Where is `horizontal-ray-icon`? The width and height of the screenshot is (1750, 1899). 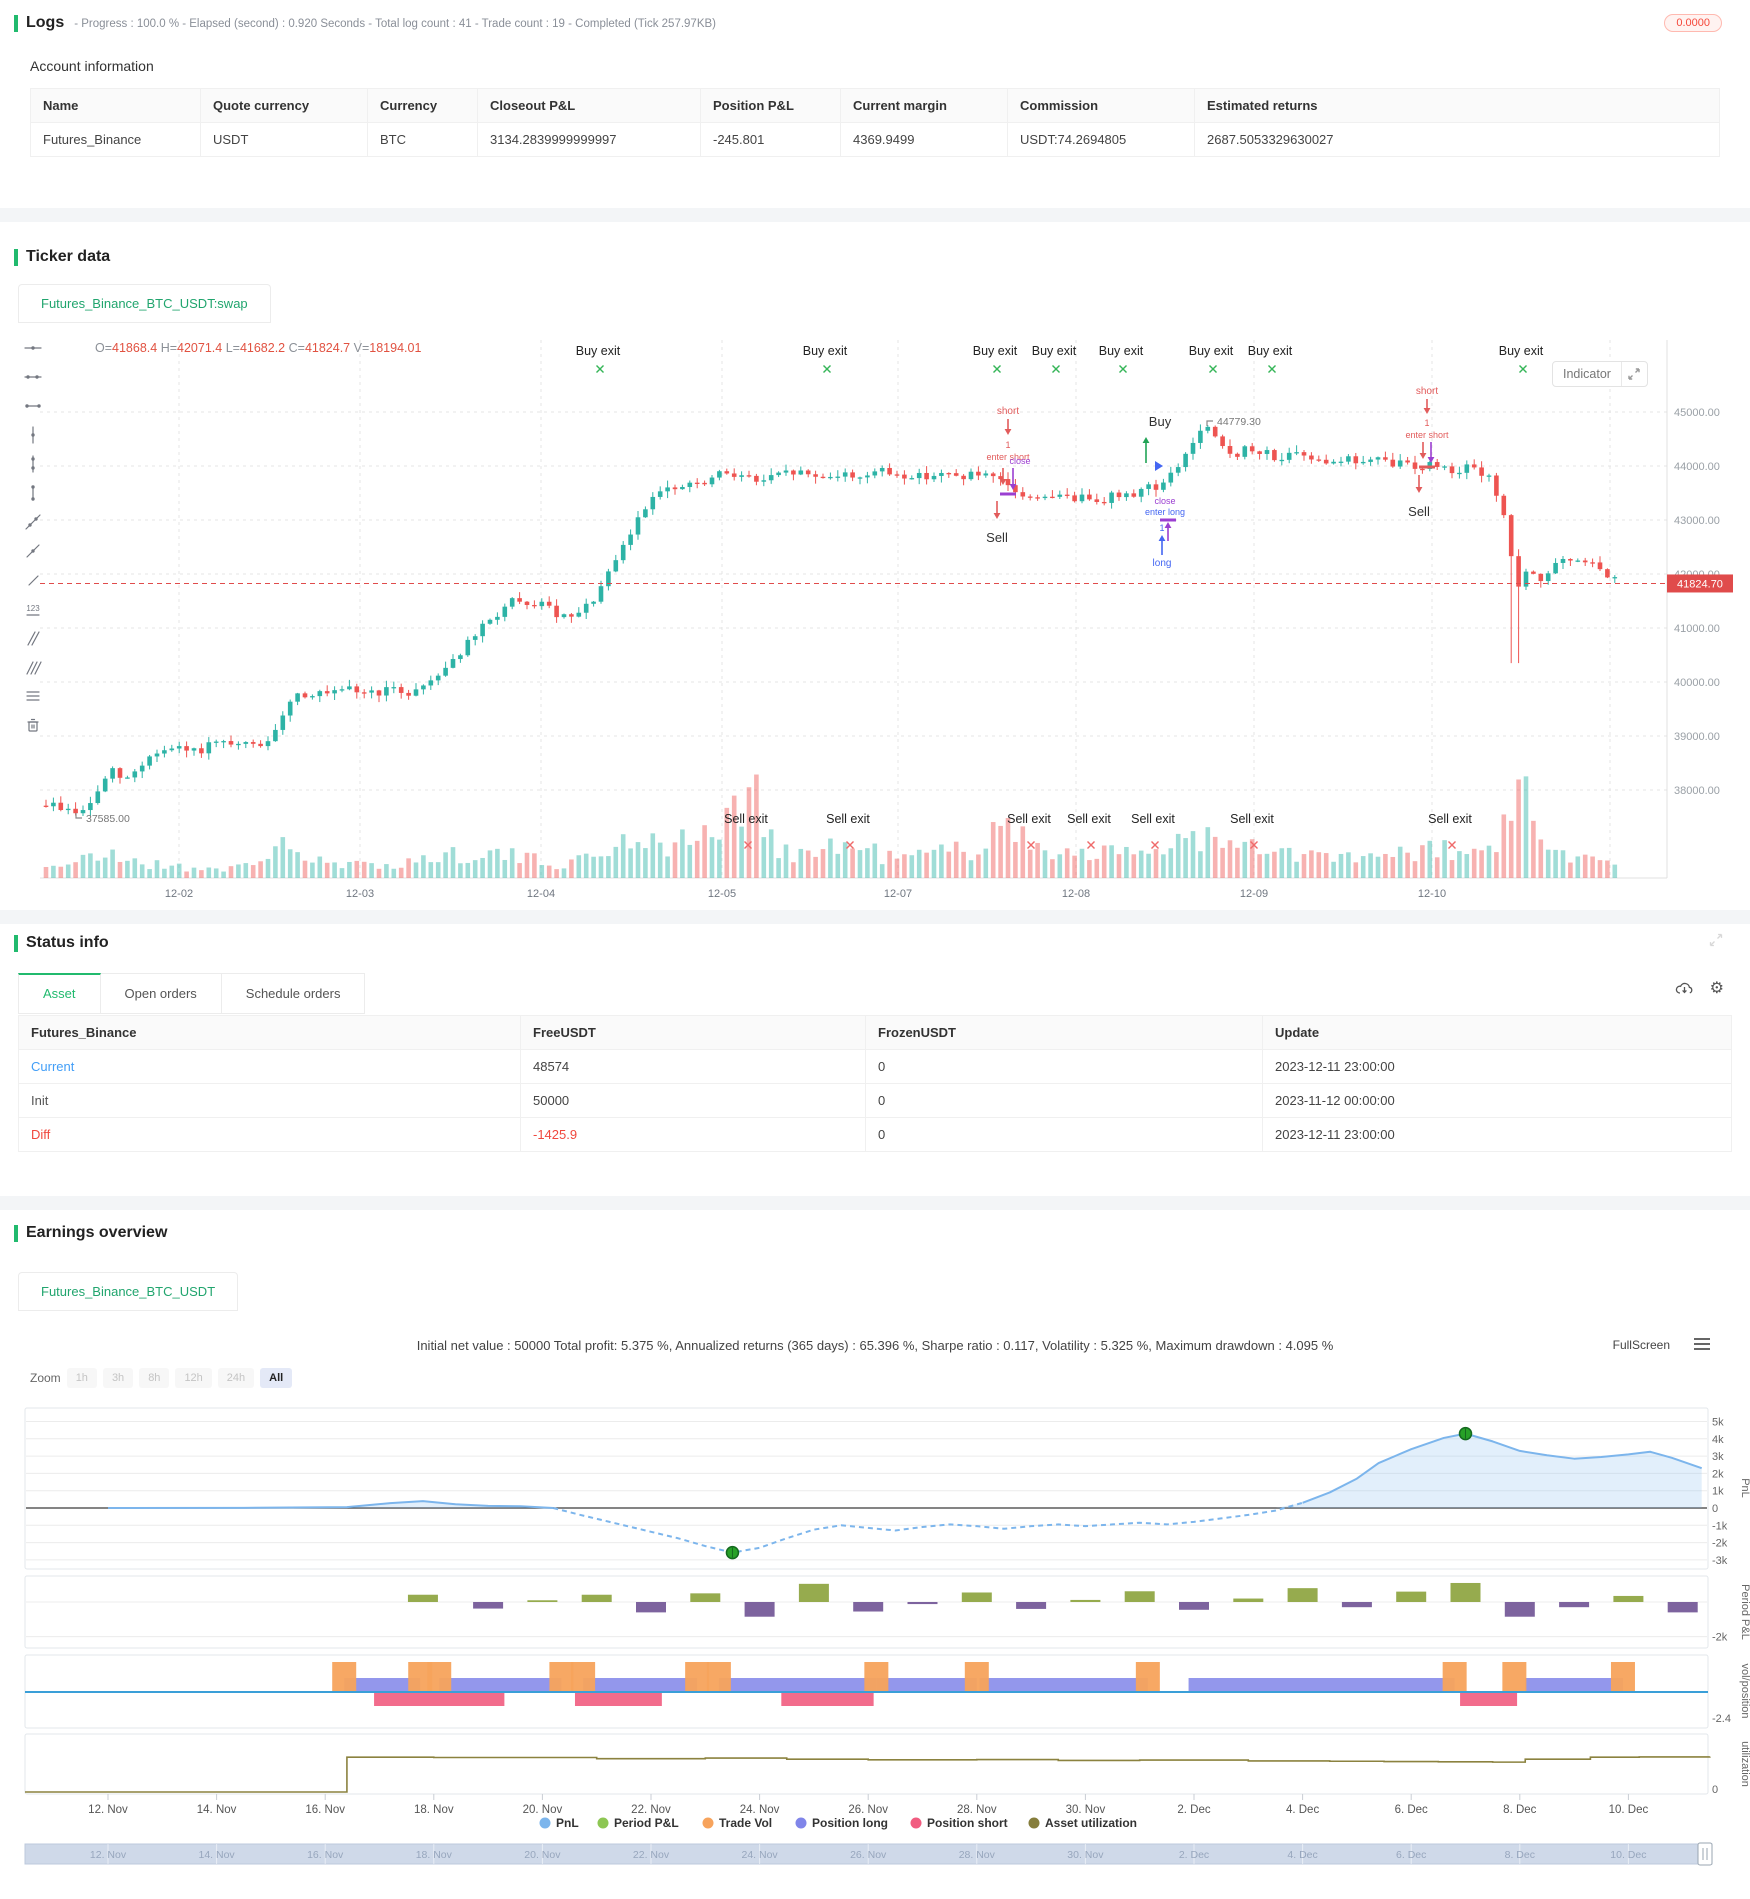 horizontal-ray-icon is located at coordinates (33, 377).